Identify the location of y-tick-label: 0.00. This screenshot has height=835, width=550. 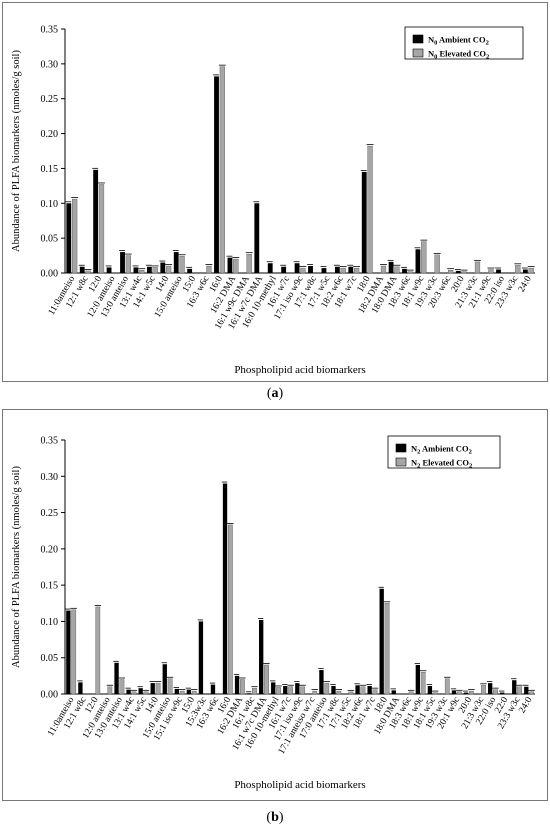
(50, 695).